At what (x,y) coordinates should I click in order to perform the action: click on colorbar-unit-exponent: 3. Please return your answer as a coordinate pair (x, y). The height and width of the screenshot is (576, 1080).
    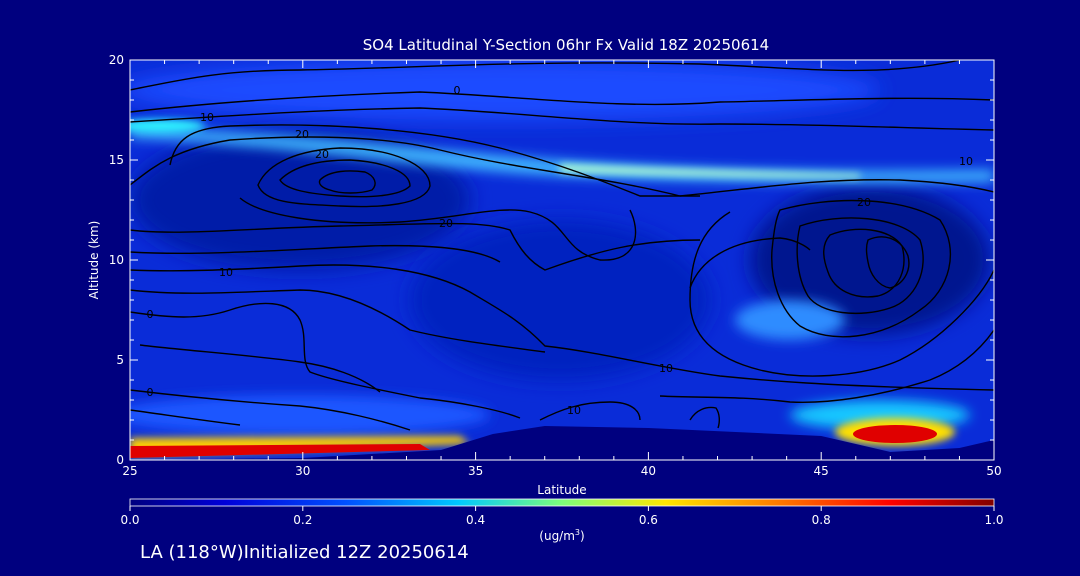
    Looking at the image, I should click on (577, 532).